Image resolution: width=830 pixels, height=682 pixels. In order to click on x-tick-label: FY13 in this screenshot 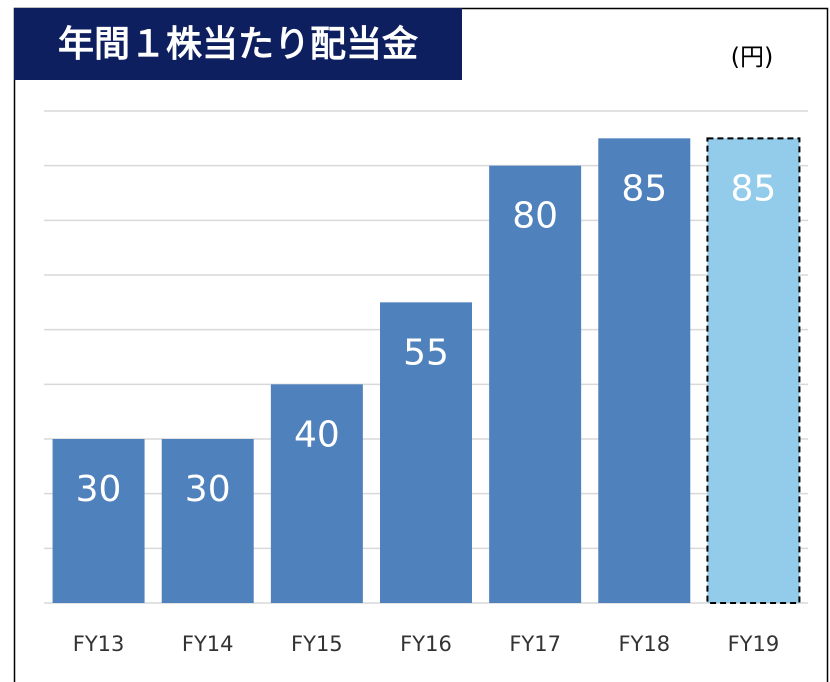, I will do `click(99, 644)`.